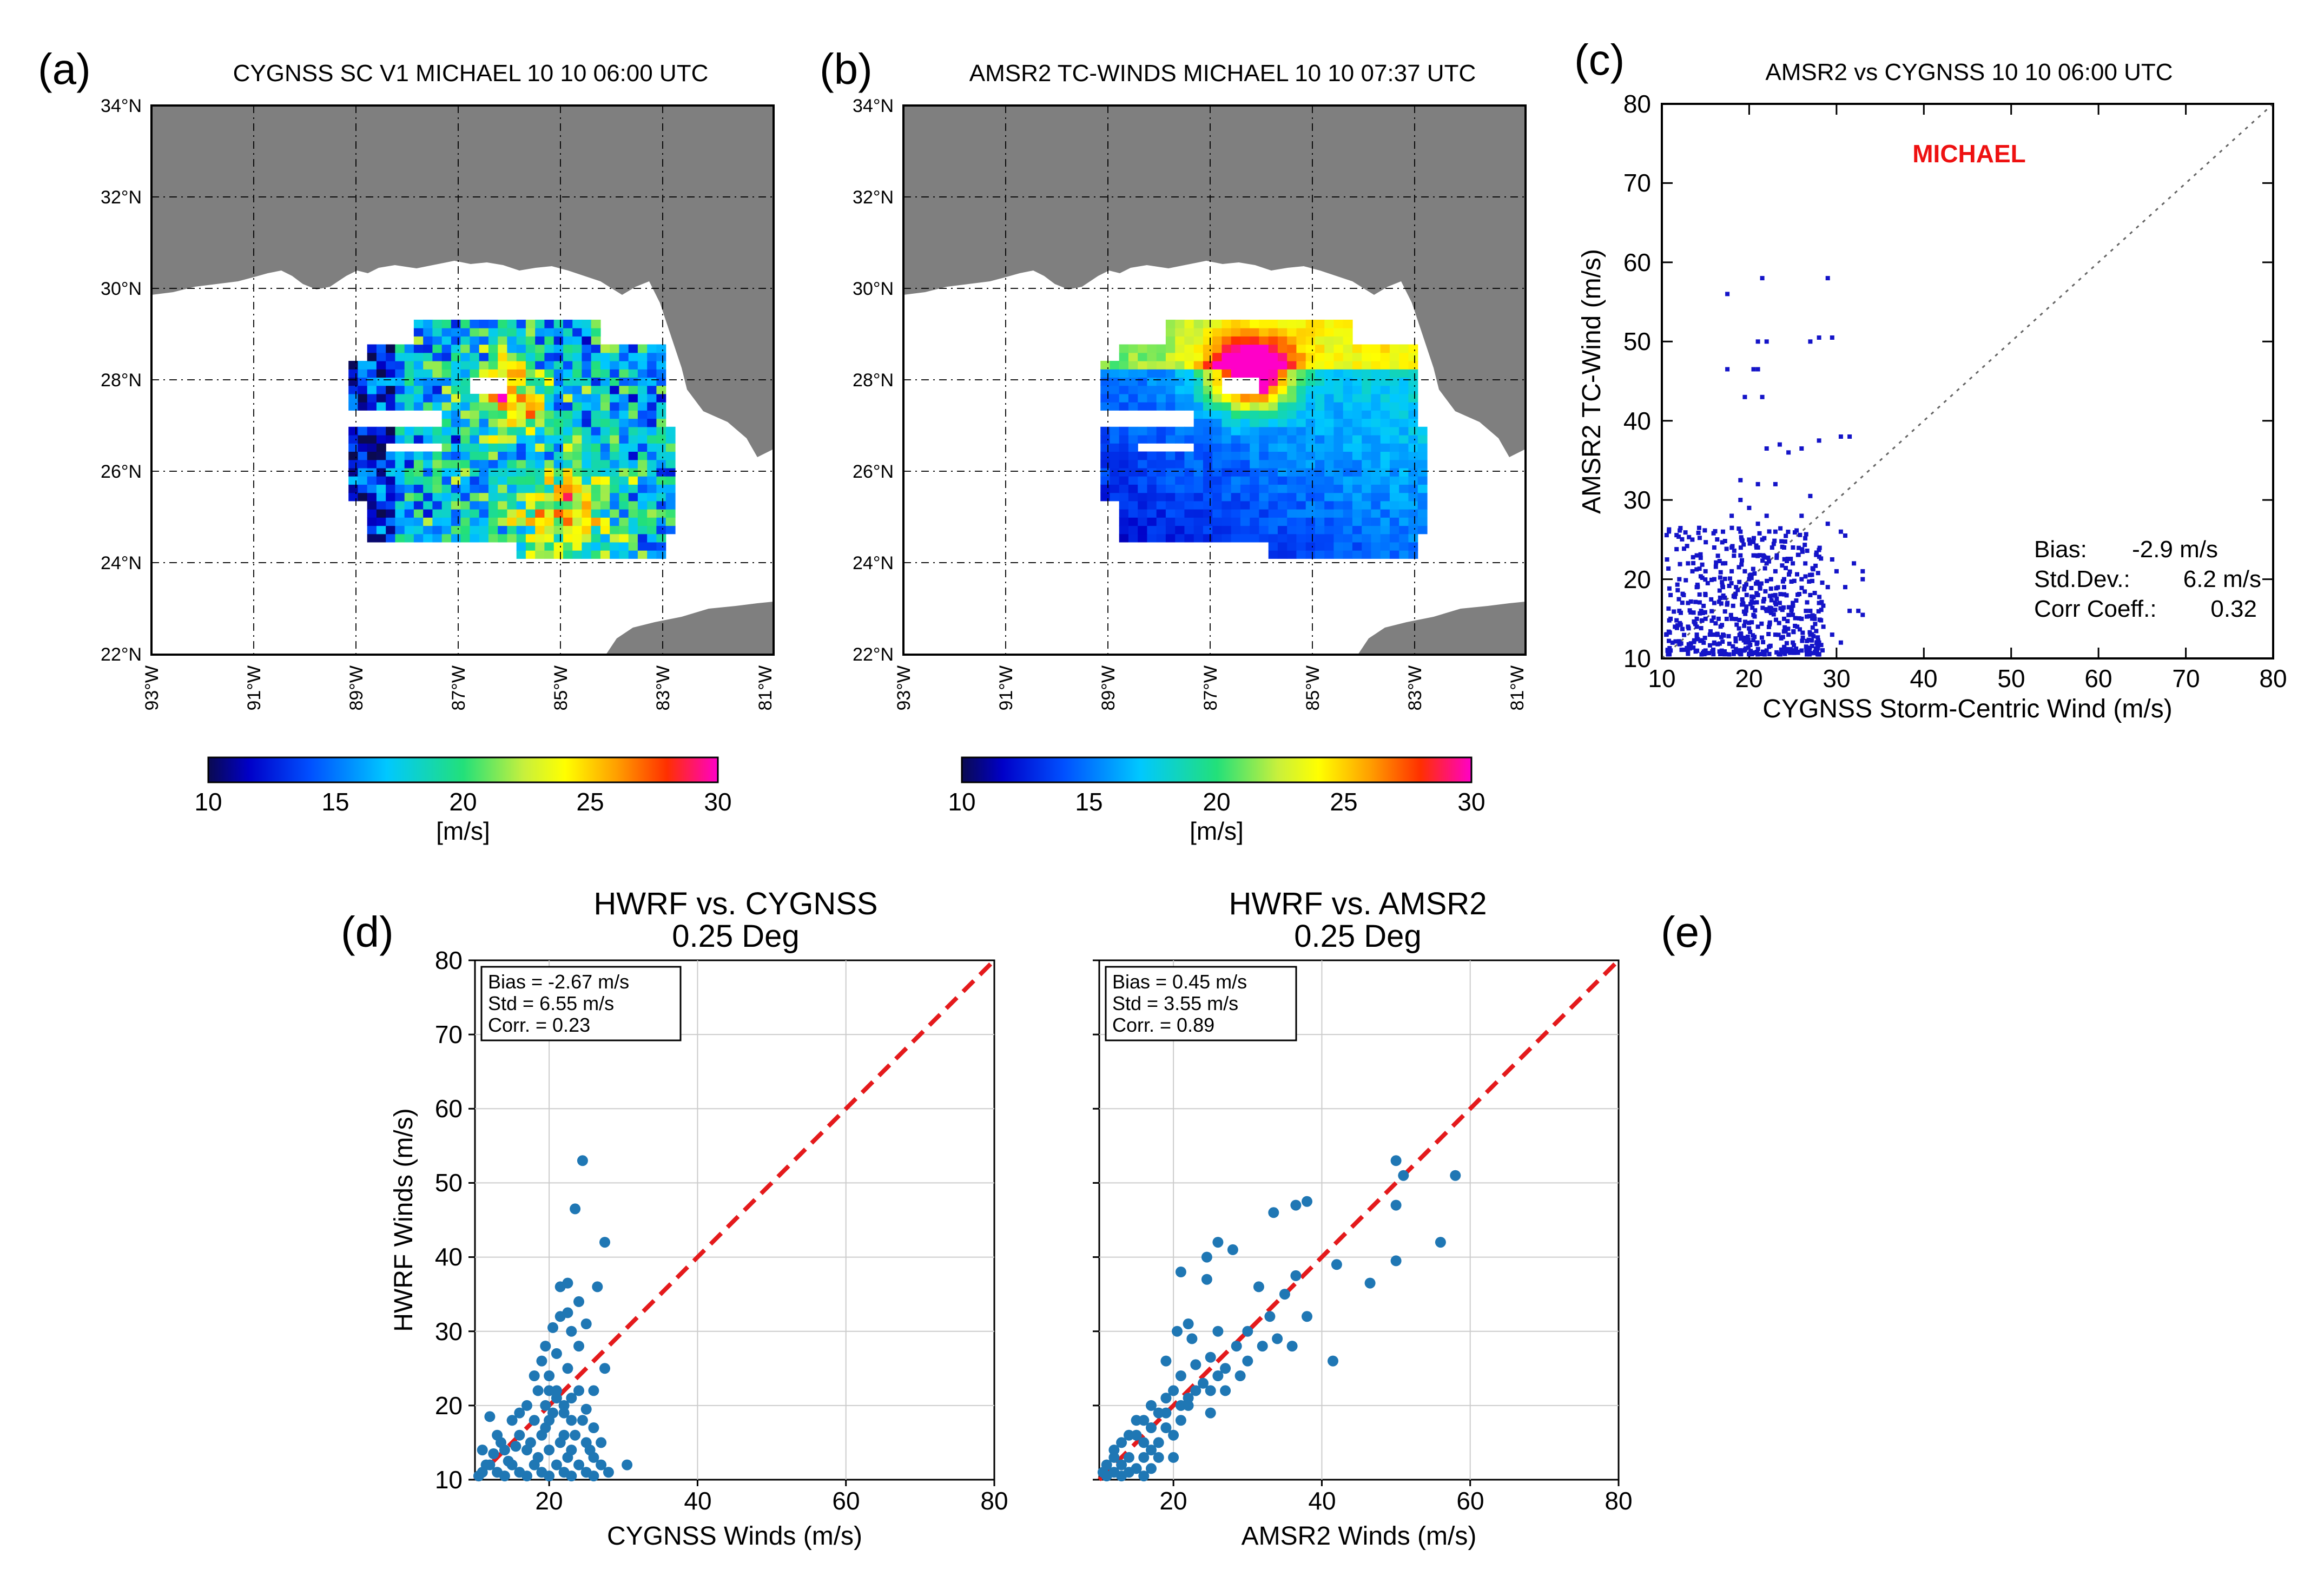 Image resolution: width=2324 pixels, height=1576 pixels. What do you see at coordinates (254, 688) in the screenshot?
I see `panel-a-lon-tick: 91°W` at bounding box center [254, 688].